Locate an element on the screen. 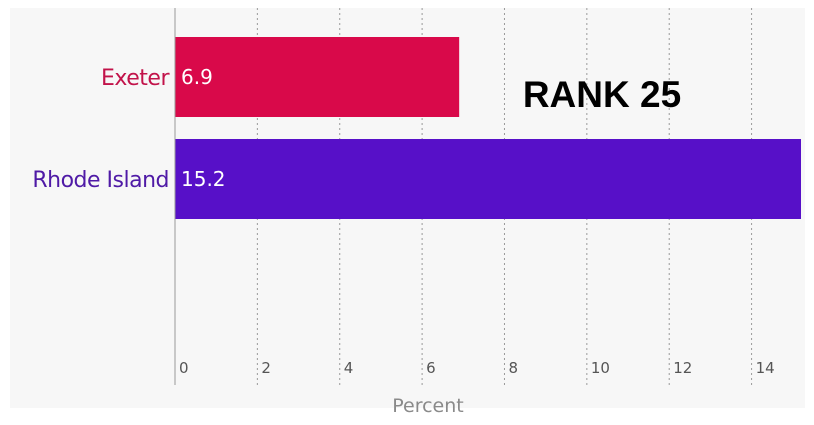 This screenshot has height=425, width=814. x-tick-label: 6 is located at coordinates (431, 368).